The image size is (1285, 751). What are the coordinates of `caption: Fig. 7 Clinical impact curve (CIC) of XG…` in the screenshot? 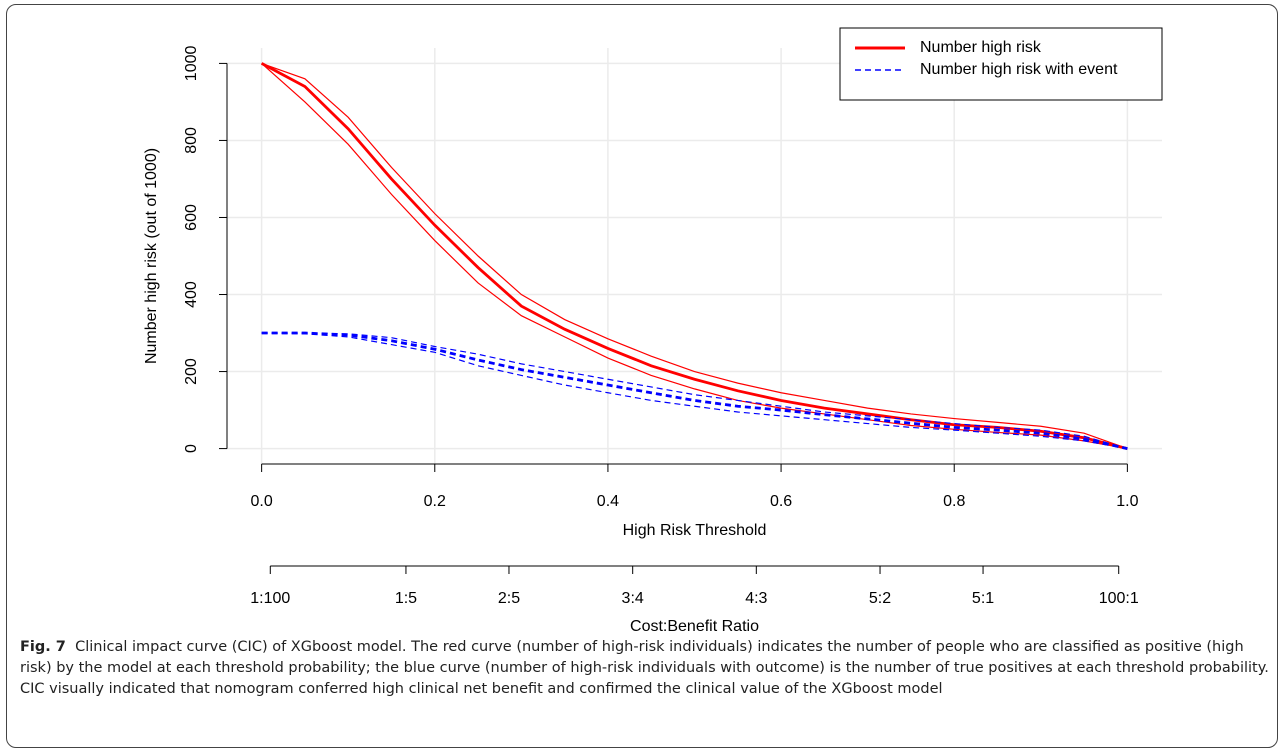 It's located at (645, 668).